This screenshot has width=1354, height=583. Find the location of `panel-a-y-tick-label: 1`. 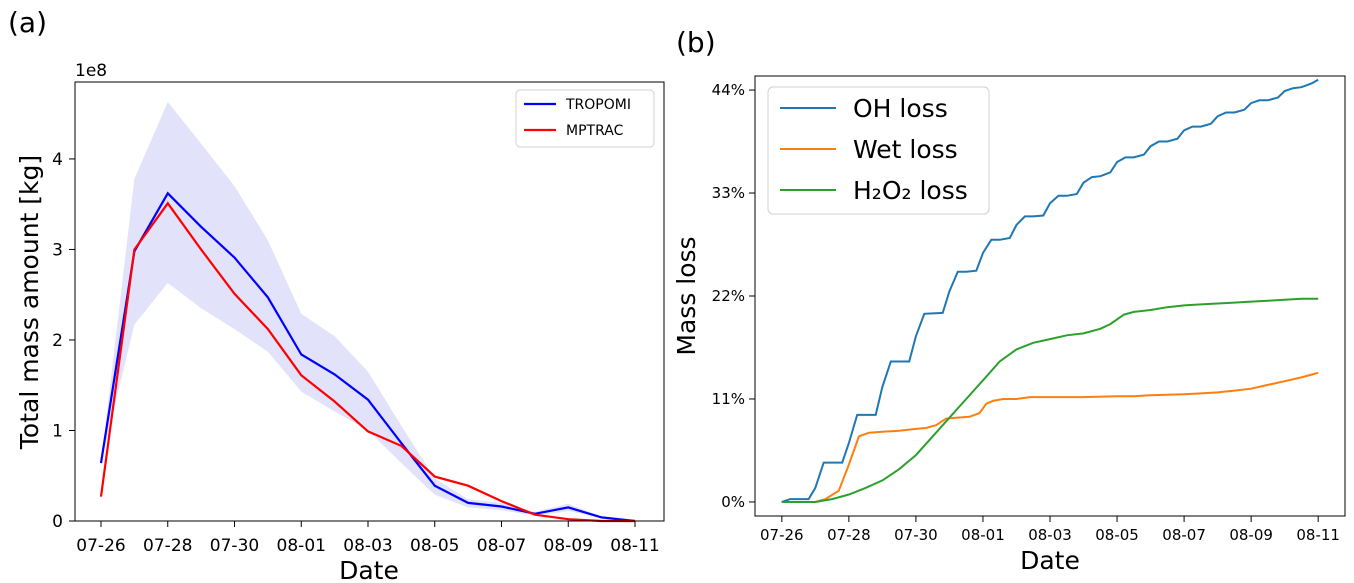

panel-a-y-tick-label: 1 is located at coordinates (57, 431).